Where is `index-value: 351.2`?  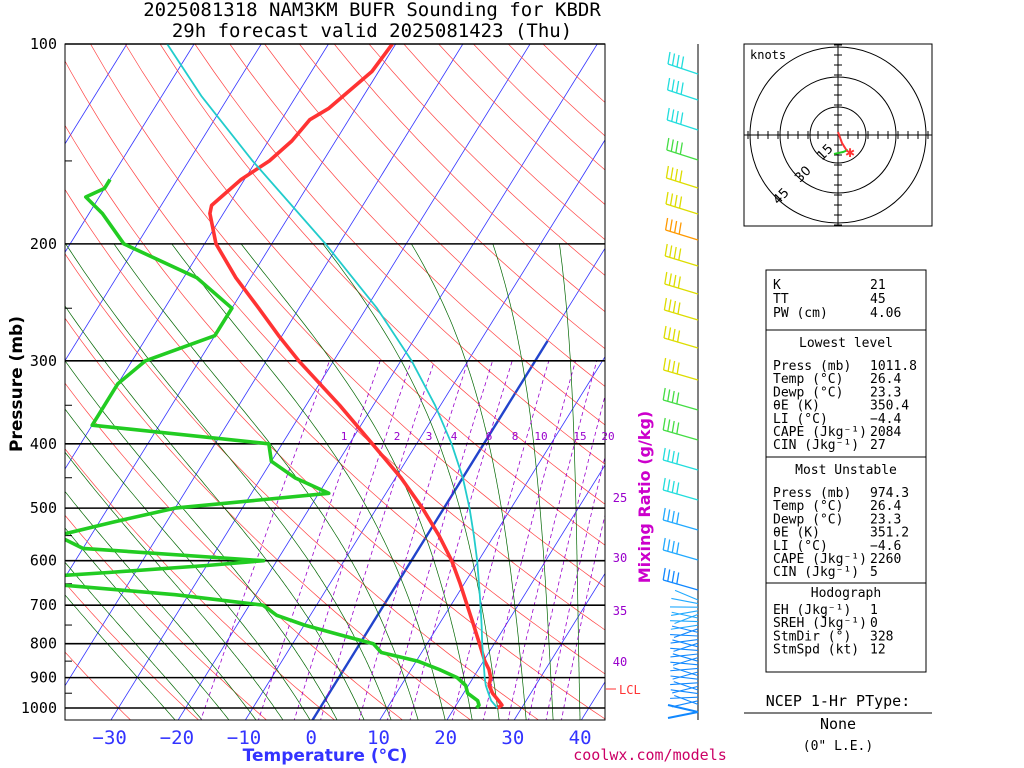
index-value: 351.2 is located at coordinates (889, 533).